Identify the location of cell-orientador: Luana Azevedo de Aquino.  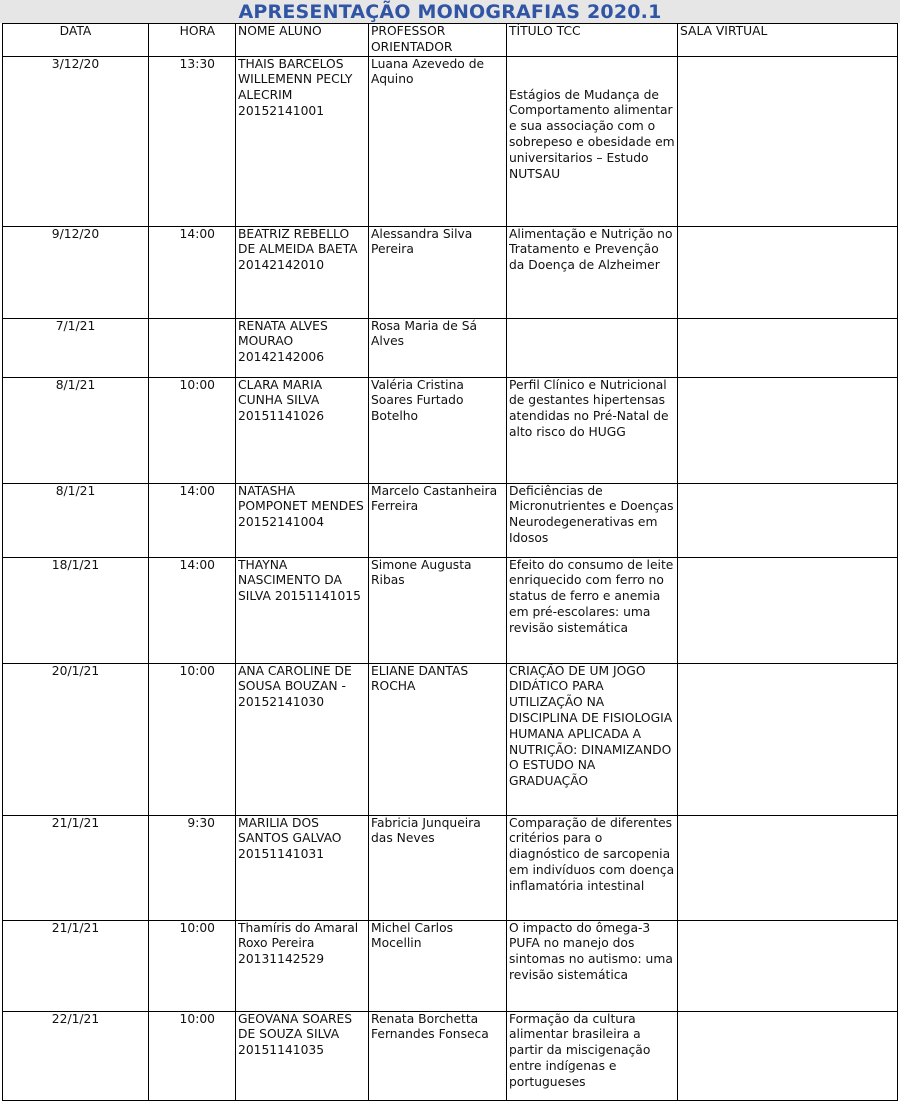
(437, 141).